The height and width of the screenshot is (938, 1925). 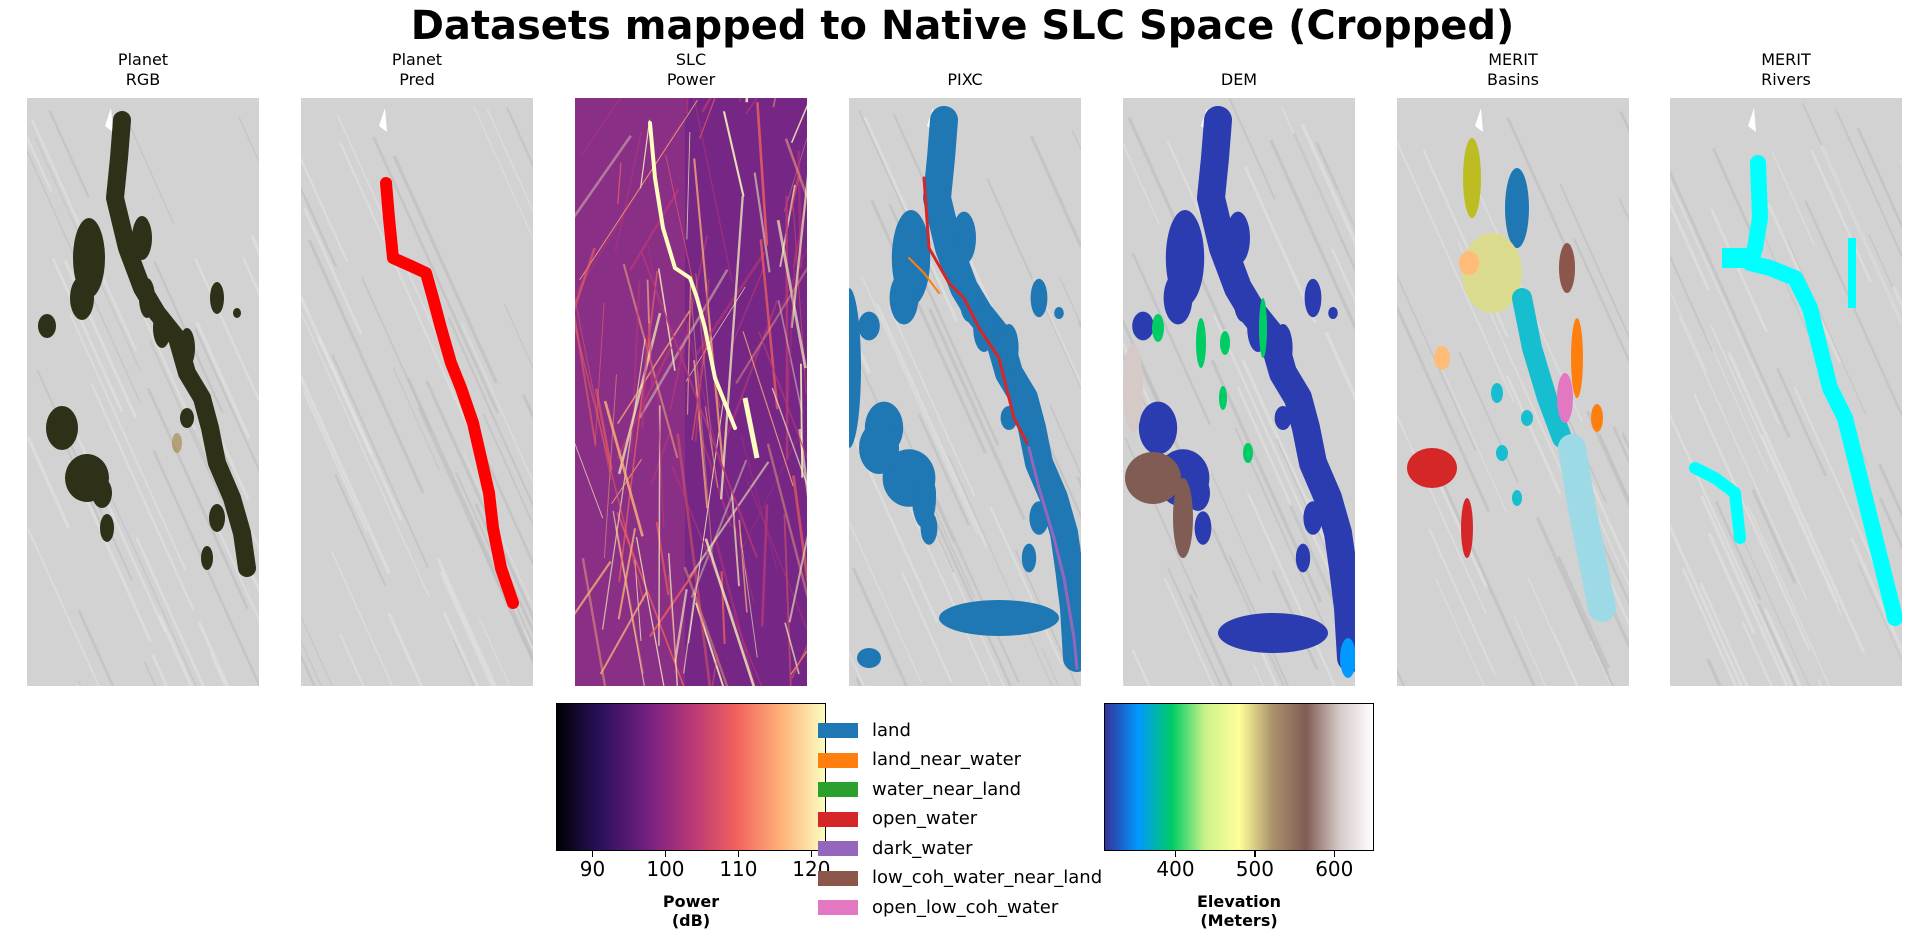 I want to click on legend-label: low_coh_water_near_land, so click(x=987, y=878).